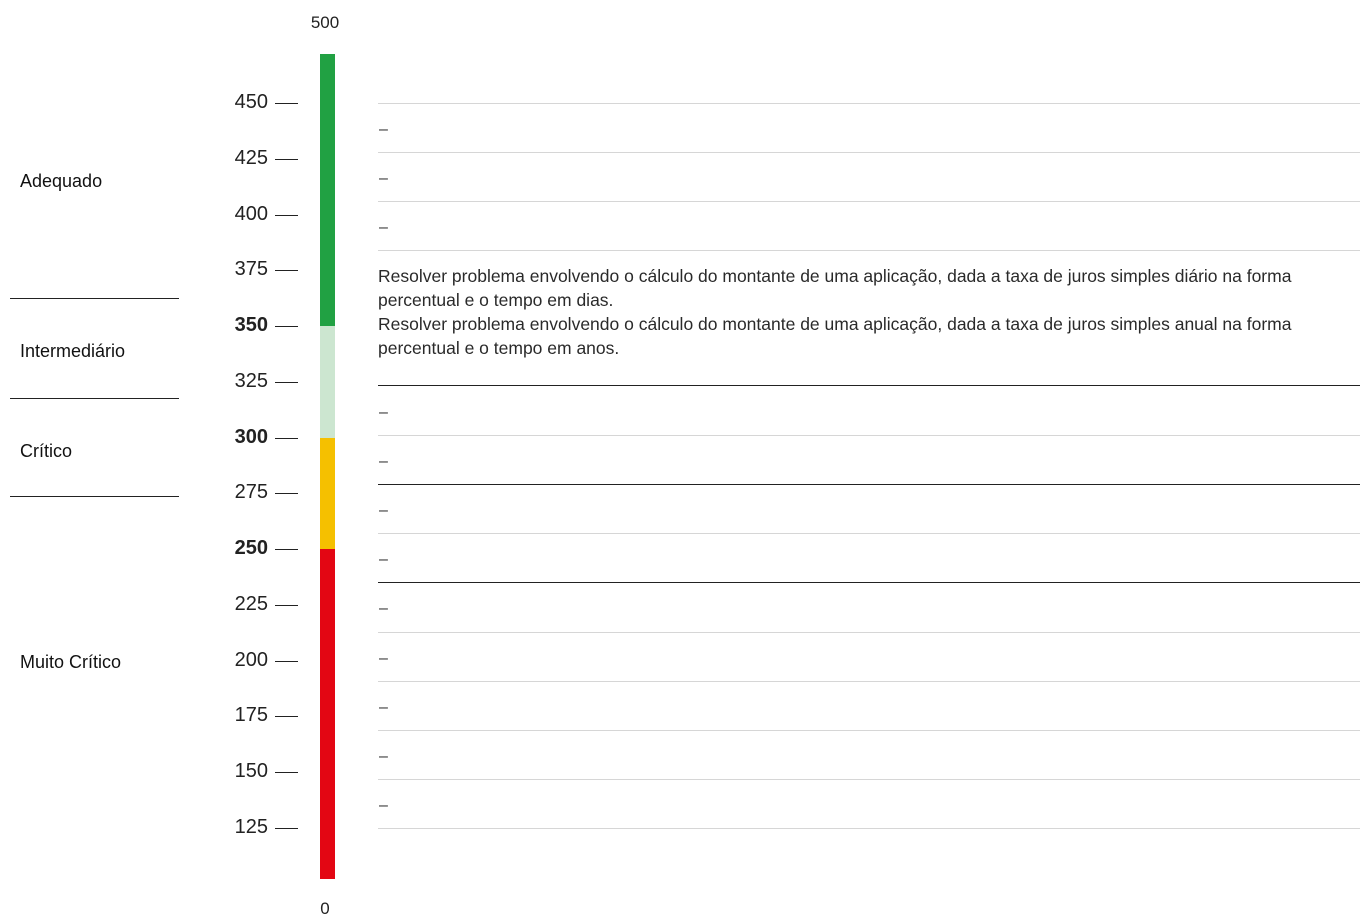 The width and height of the screenshot is (1360, 919). I want to click on scale-min-label: 0, so click(325, 908).